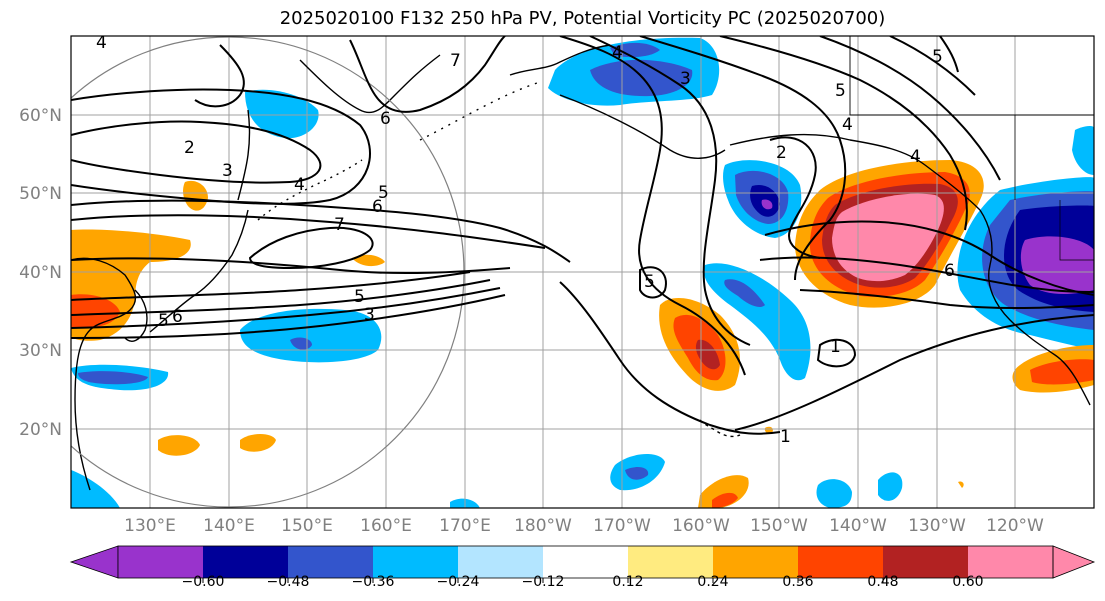  I want to click on coastline-alaska-south, so click(855, 172).